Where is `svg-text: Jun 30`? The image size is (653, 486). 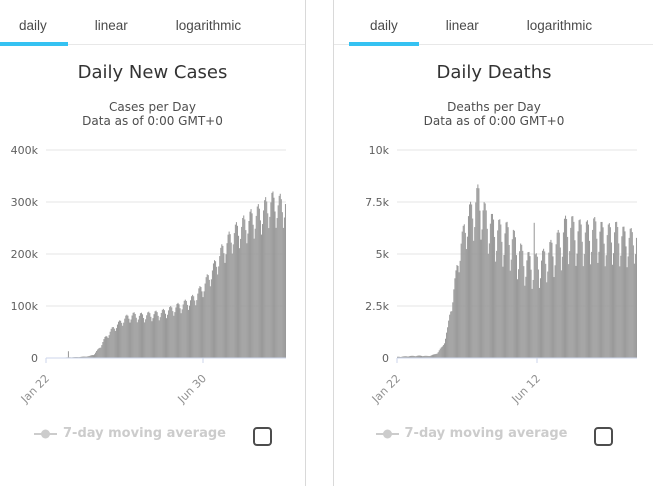
svg-text: Jun 30 is located at coordinates (192, 389).